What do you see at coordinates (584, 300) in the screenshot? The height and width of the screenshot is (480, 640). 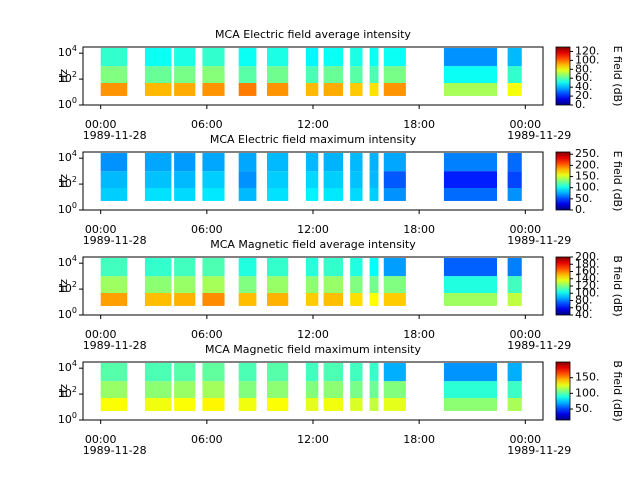 I see `colorbar-tick-label: 80.` at bounding box center [584, 300].